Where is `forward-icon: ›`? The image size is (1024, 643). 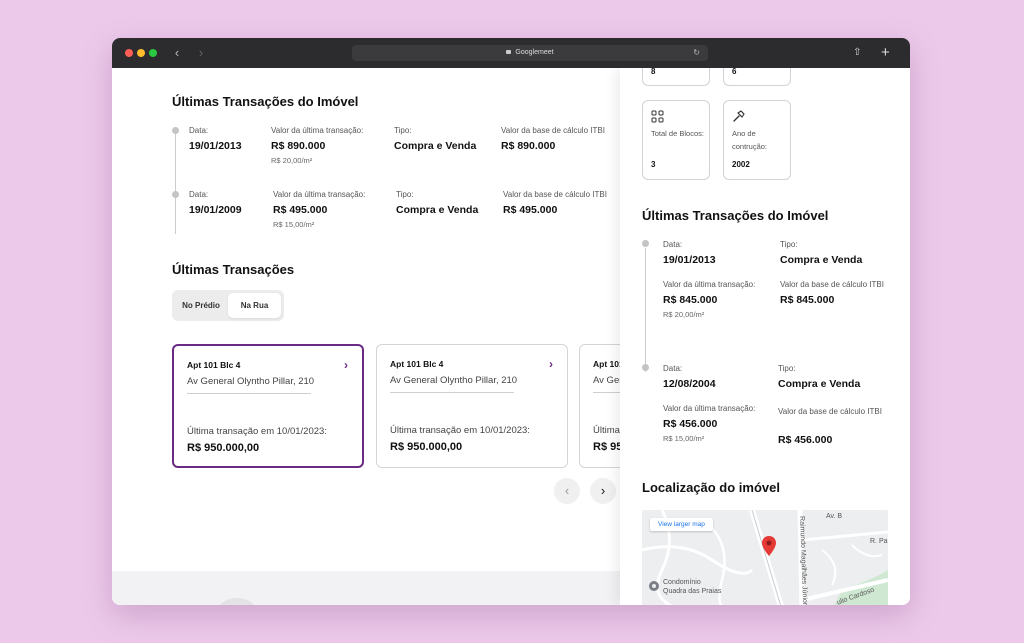 forward-icon: › is located at coordinates (201, 52).